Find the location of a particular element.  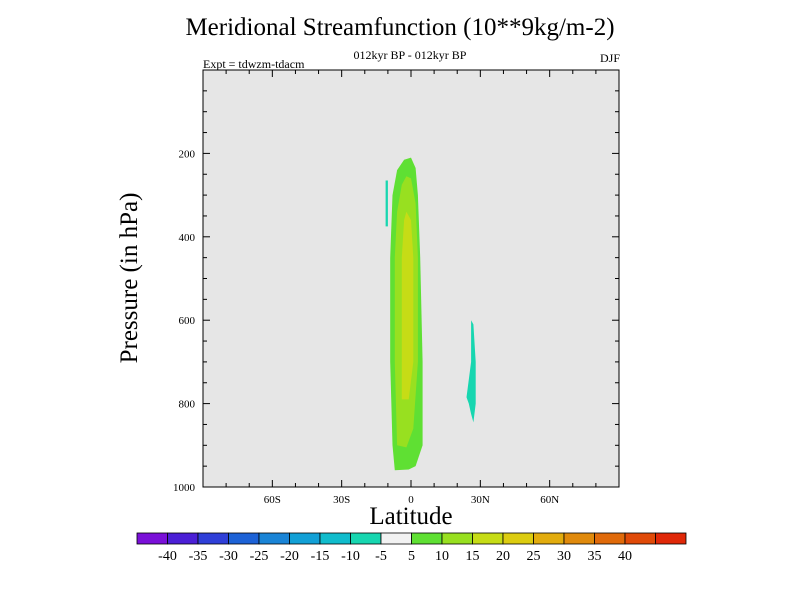

colorbar-label: 30 is located at coordinates (564, 556).